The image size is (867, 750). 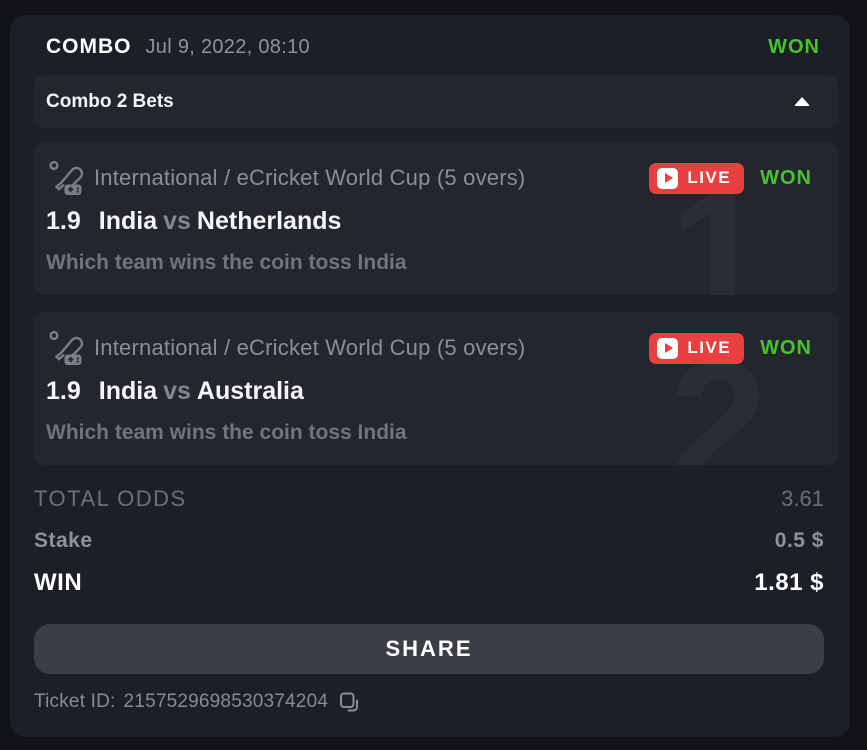 I want to click on total-odds-label: TOTAL ODDS, so click(x=110, y=498).